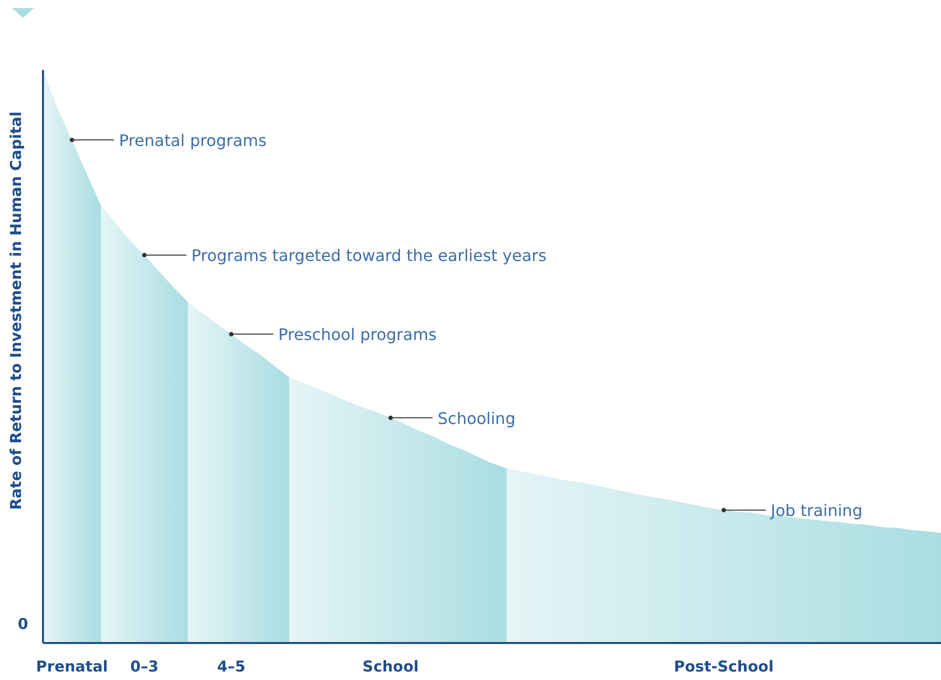 The image size is (941, 680). What do you see at coordinates (390, 667) in the screenshot?
I see `x-tick-label: School` at bounding box center [390, 667].